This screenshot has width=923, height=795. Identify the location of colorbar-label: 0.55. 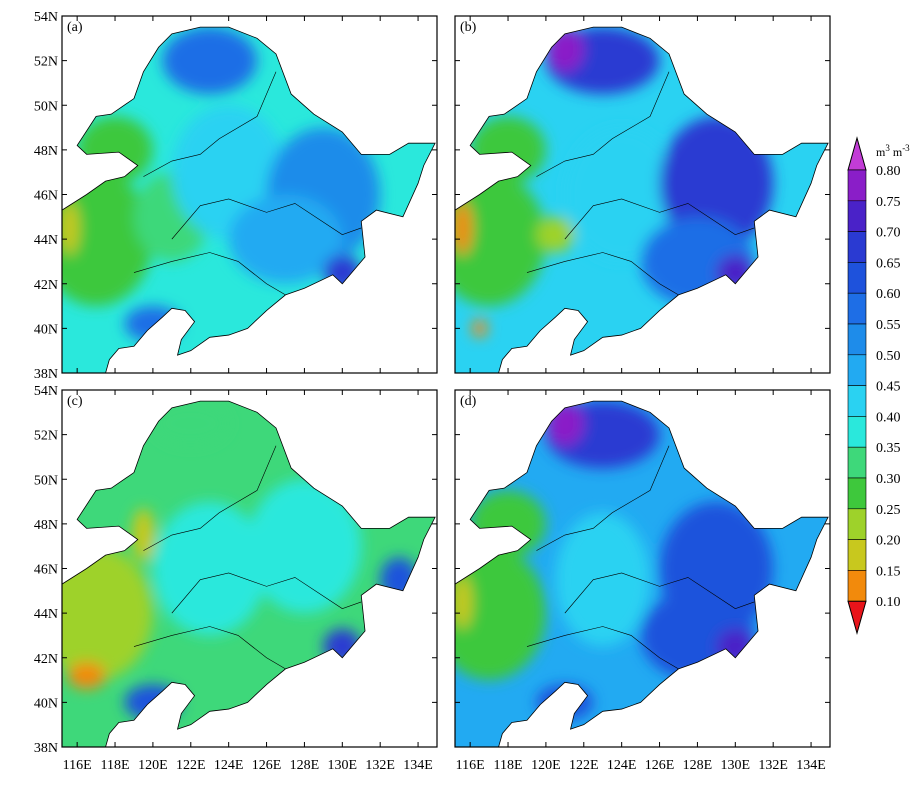
(888, 325).